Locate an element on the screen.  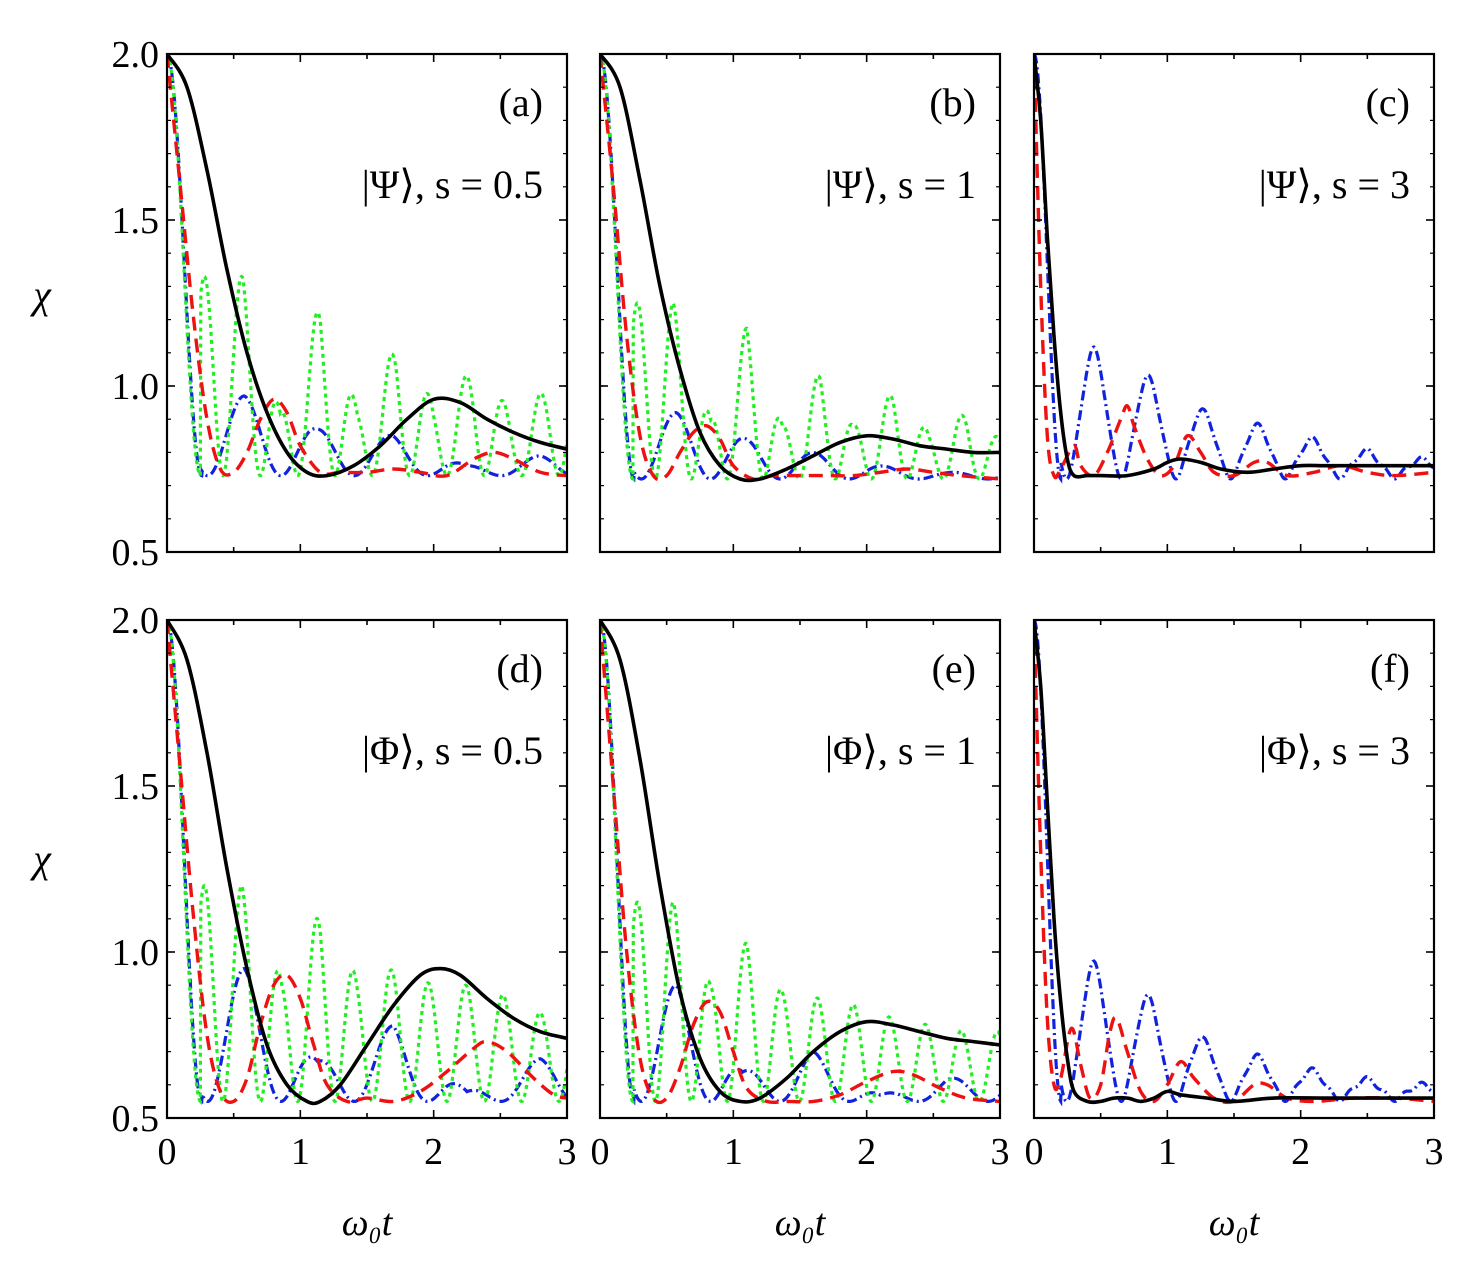
panel-e: 0 1 2 3 (e) |Φ⟩, s = 1 is located at coordinates (800, 895).